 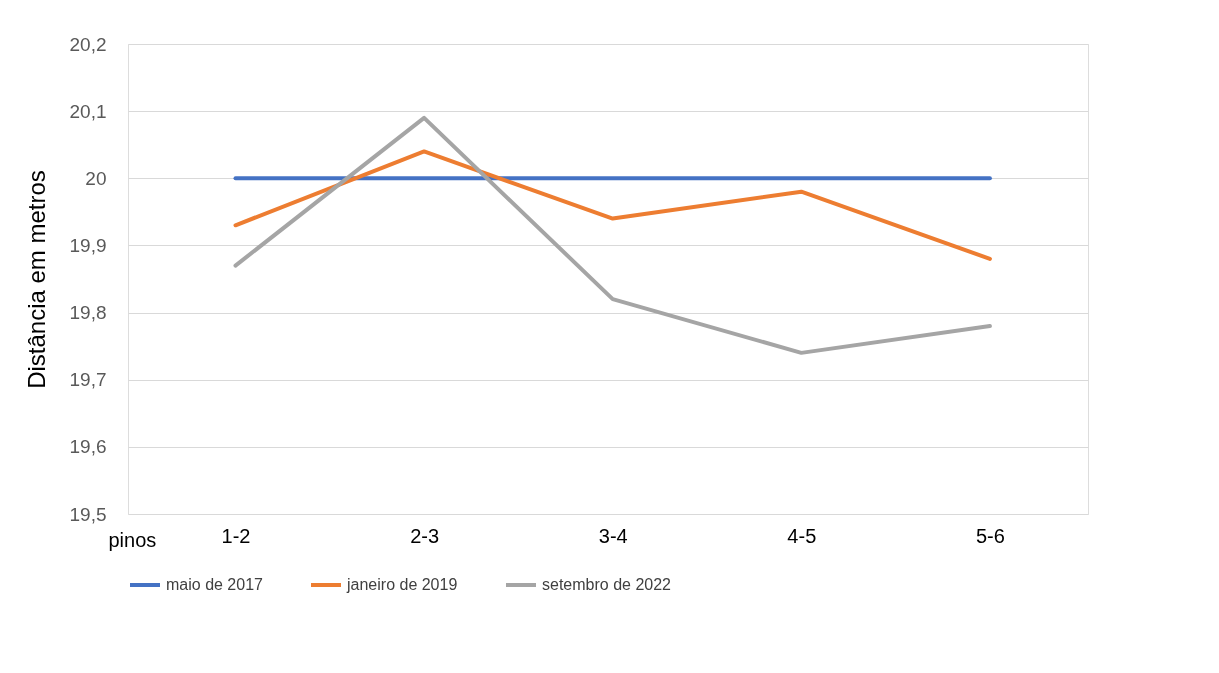 I want to click on x-axis-title: pinos, so click(x=132, y=539).